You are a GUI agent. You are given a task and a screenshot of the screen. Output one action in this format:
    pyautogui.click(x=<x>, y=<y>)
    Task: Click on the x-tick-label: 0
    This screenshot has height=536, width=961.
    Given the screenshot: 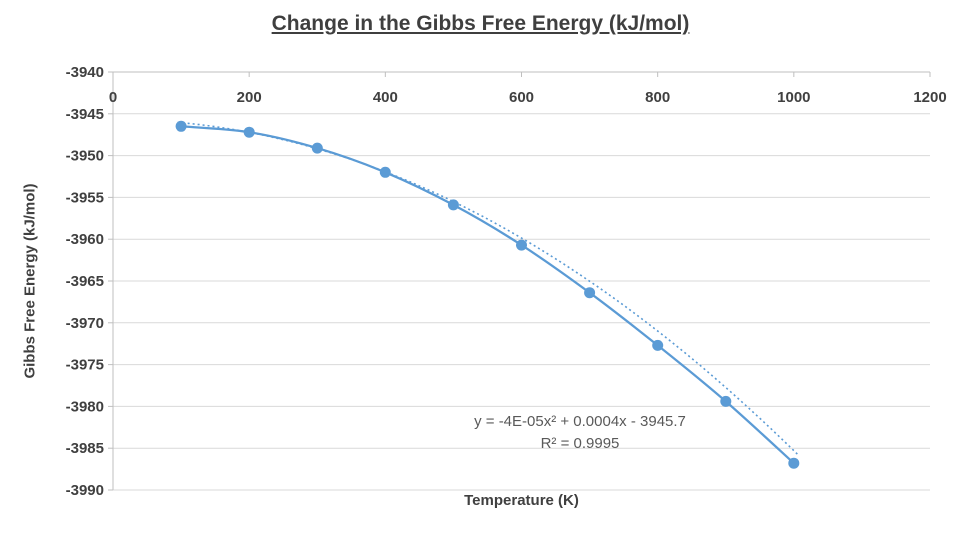 What is the action you would take?
    pyautogui.click(x=113, y=97)
    